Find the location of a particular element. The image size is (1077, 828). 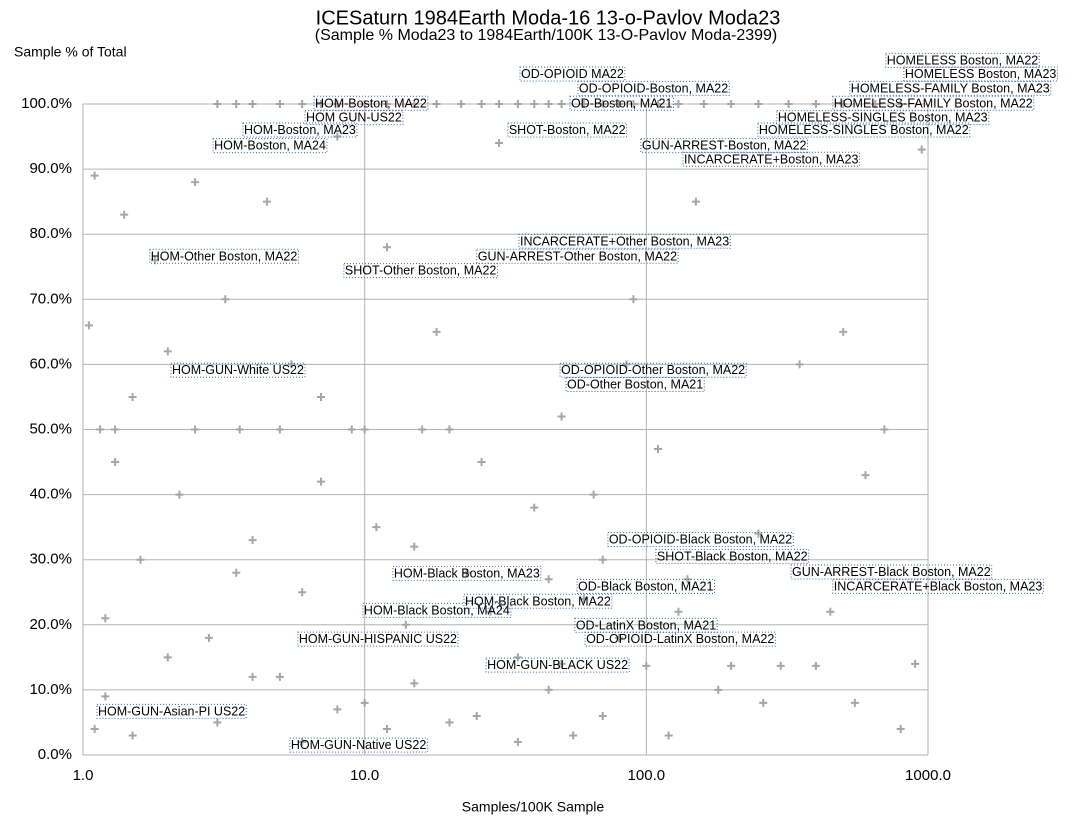

annotation: OD-LatinX Boston, MA21 is located at coordinates (646, 625).